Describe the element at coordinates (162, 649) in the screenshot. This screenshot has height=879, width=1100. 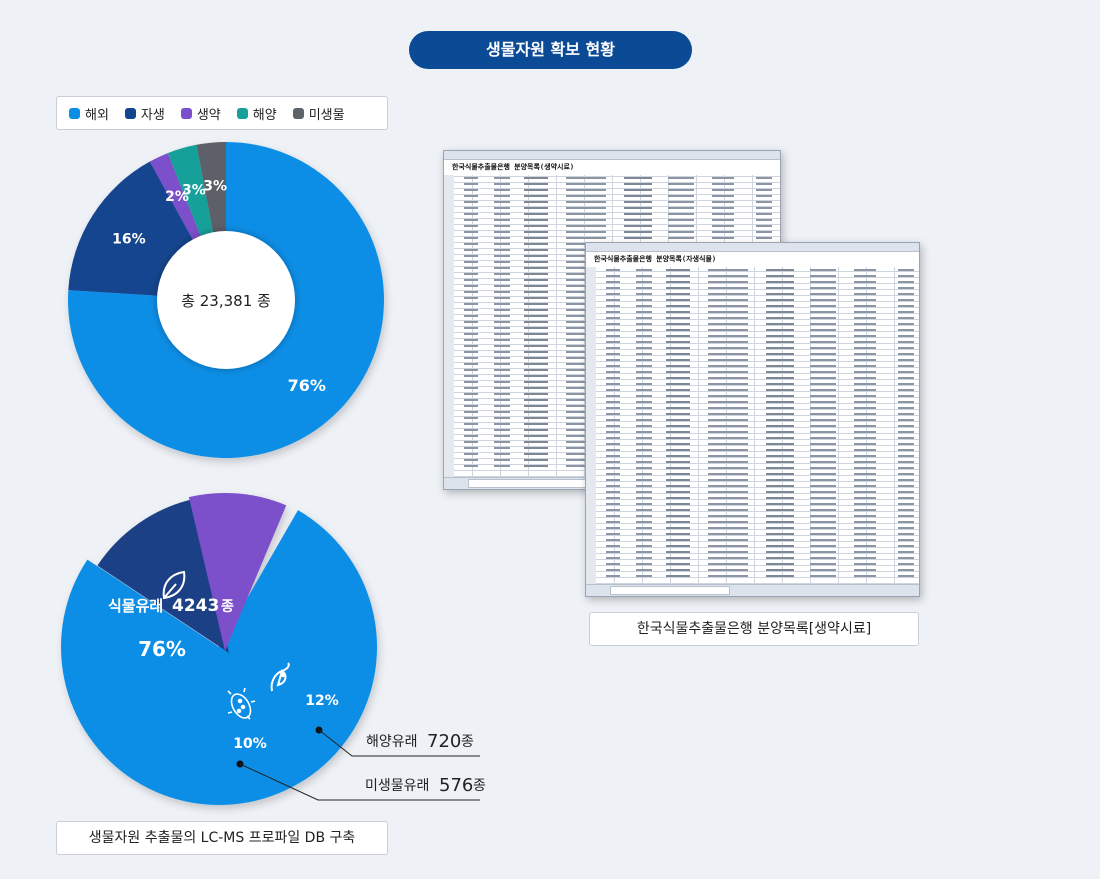
I see `plant-pct: 76%` at that location.